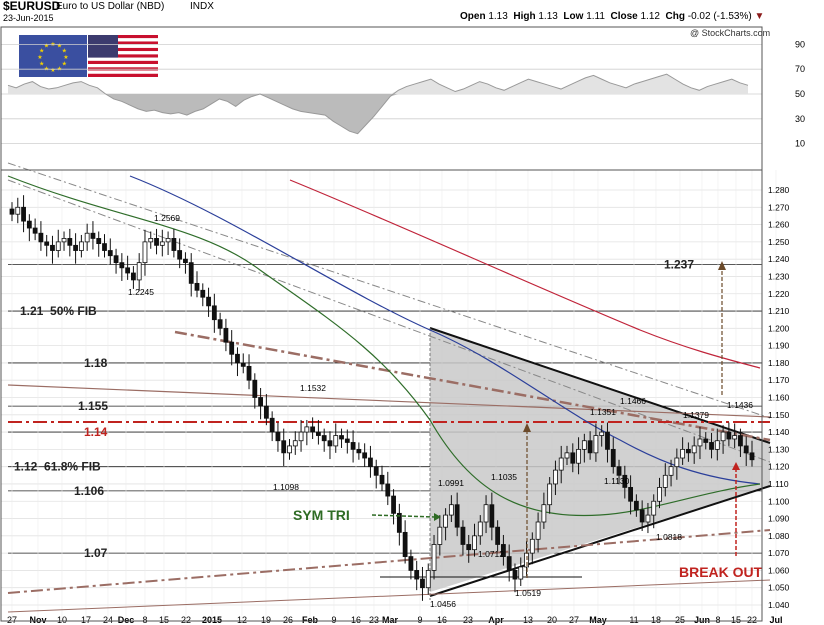 The width and height of the screenshot is (824, 625). What do you see at coordinates (800, 119) in the screenshot?
I see `indicator-tick-label: 30` at bounding box center [800, 119].